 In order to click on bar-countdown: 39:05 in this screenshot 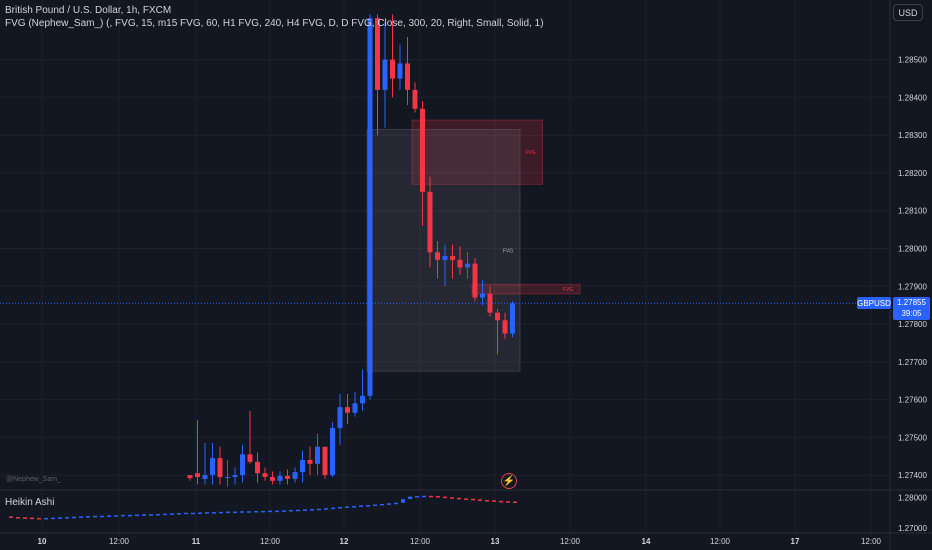, I will do `click(911, 313)`.